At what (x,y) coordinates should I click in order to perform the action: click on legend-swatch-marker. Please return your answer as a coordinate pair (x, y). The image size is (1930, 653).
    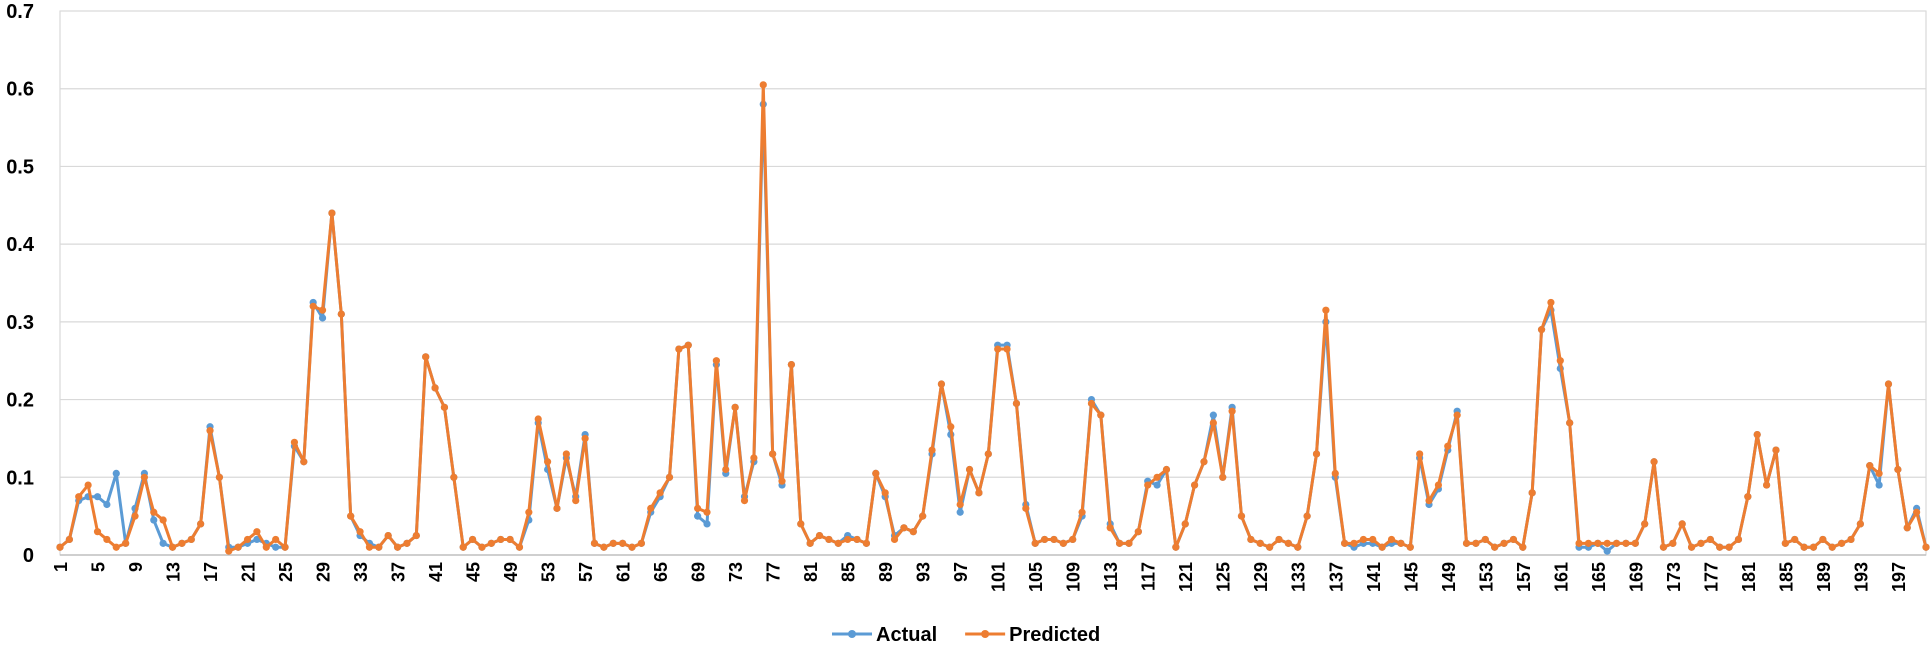
    Looking at the image, I should click on (852, 634).